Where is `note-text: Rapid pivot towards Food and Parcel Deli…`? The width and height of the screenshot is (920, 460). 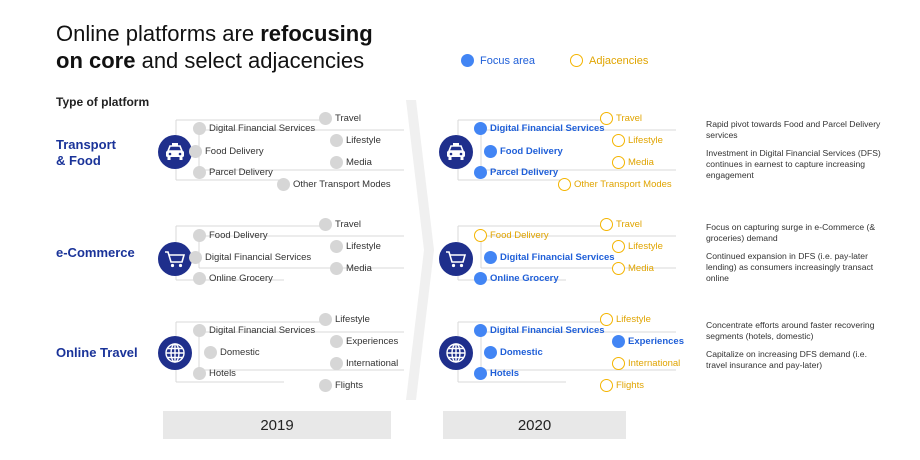 note-text: Rapid pivot towards Food and Parcel Deli… is located at coordinates (793, 129).